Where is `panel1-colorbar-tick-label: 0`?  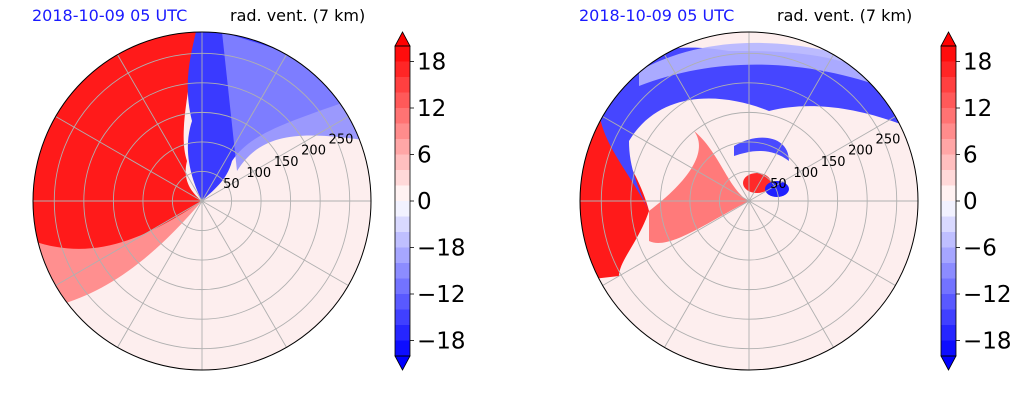
panel1-colorbar-tick-label: 0 is located at coordinates (424, 202).